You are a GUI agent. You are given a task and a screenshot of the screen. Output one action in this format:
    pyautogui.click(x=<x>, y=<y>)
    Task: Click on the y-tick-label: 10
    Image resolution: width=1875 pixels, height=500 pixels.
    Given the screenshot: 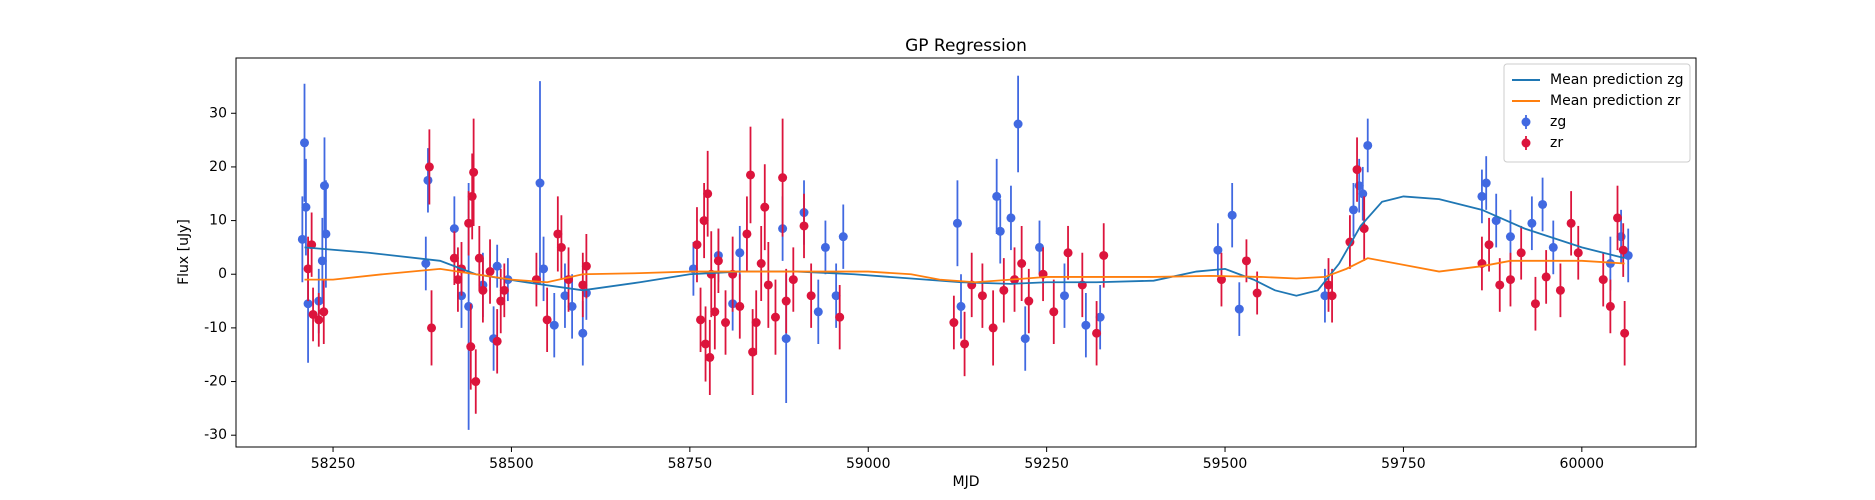 What is the action you would take?
    pyautogui.click(x=218, y=221)
    